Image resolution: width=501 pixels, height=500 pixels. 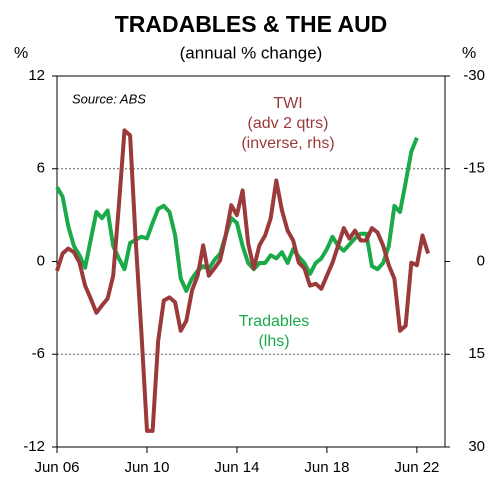 What do you see at coordinates (56, 467) in the screenshot?
I see `x-tick-label: Jun 06` at bounding box center [56, 467].